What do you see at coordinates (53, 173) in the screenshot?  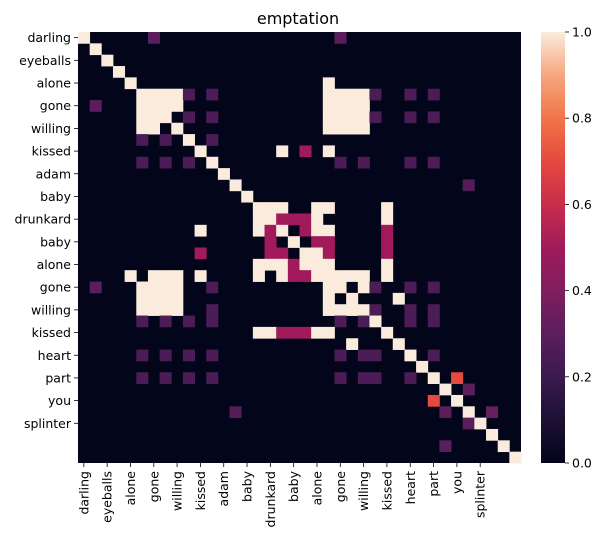 I see `y-tick-label: adam` at bounding box center [53, 173].